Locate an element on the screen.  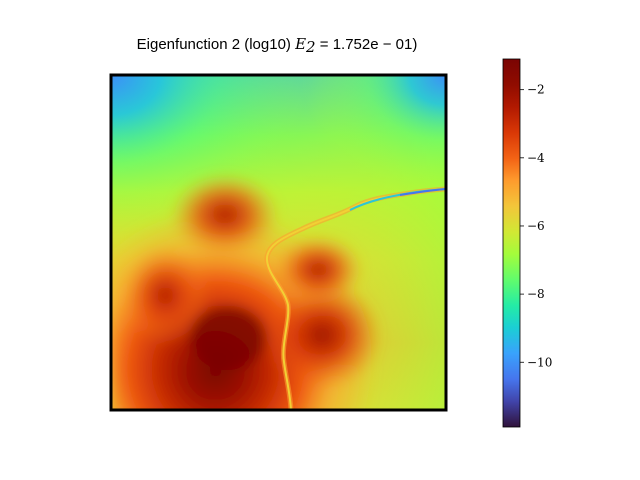
colorbar-gradient is located at coordinates (511, 243).